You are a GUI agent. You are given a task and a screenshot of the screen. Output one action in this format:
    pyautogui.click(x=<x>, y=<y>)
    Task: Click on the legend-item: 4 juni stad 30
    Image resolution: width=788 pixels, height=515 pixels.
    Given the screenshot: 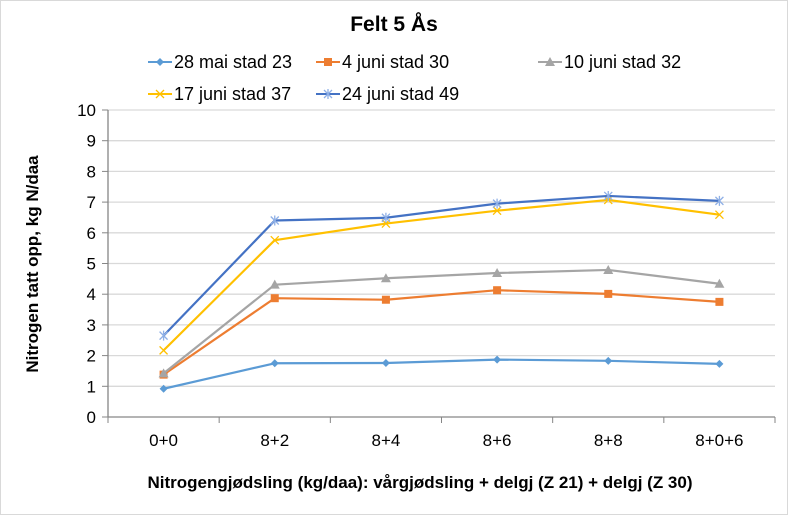 What is the action you would take?
    pyautogui.click(x=382, y=62)
    